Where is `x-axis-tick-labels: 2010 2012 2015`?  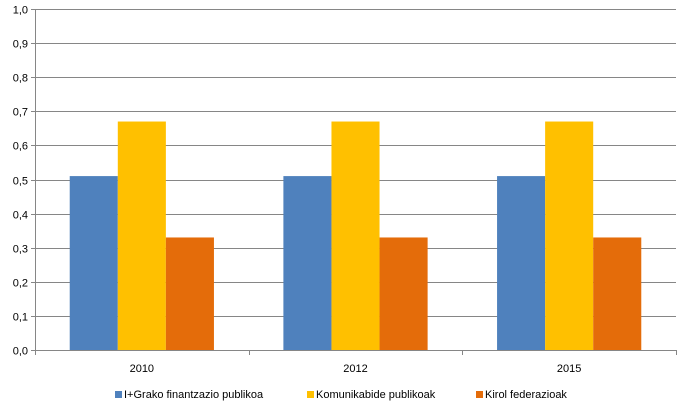
x-axis-tick-labels: 2010 2012 2015 is located at coordinates (356, 369).